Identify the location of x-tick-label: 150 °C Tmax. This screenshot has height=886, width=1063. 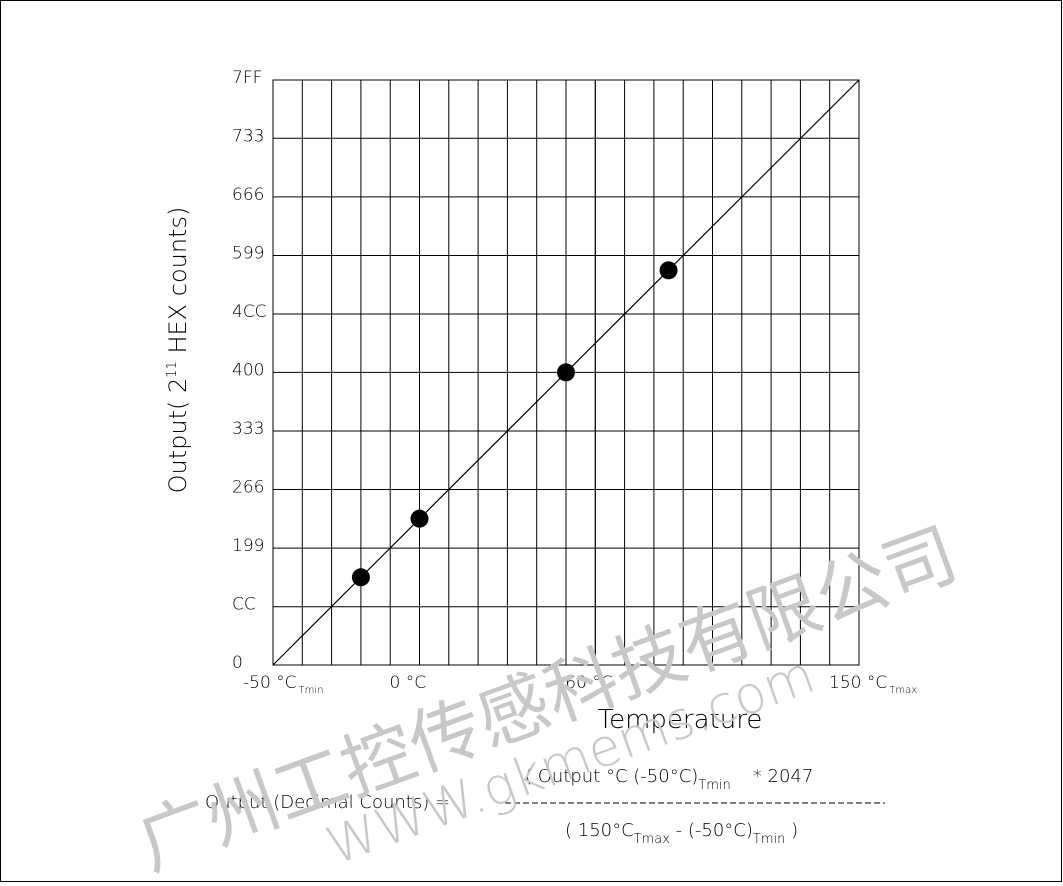
(873, 684).